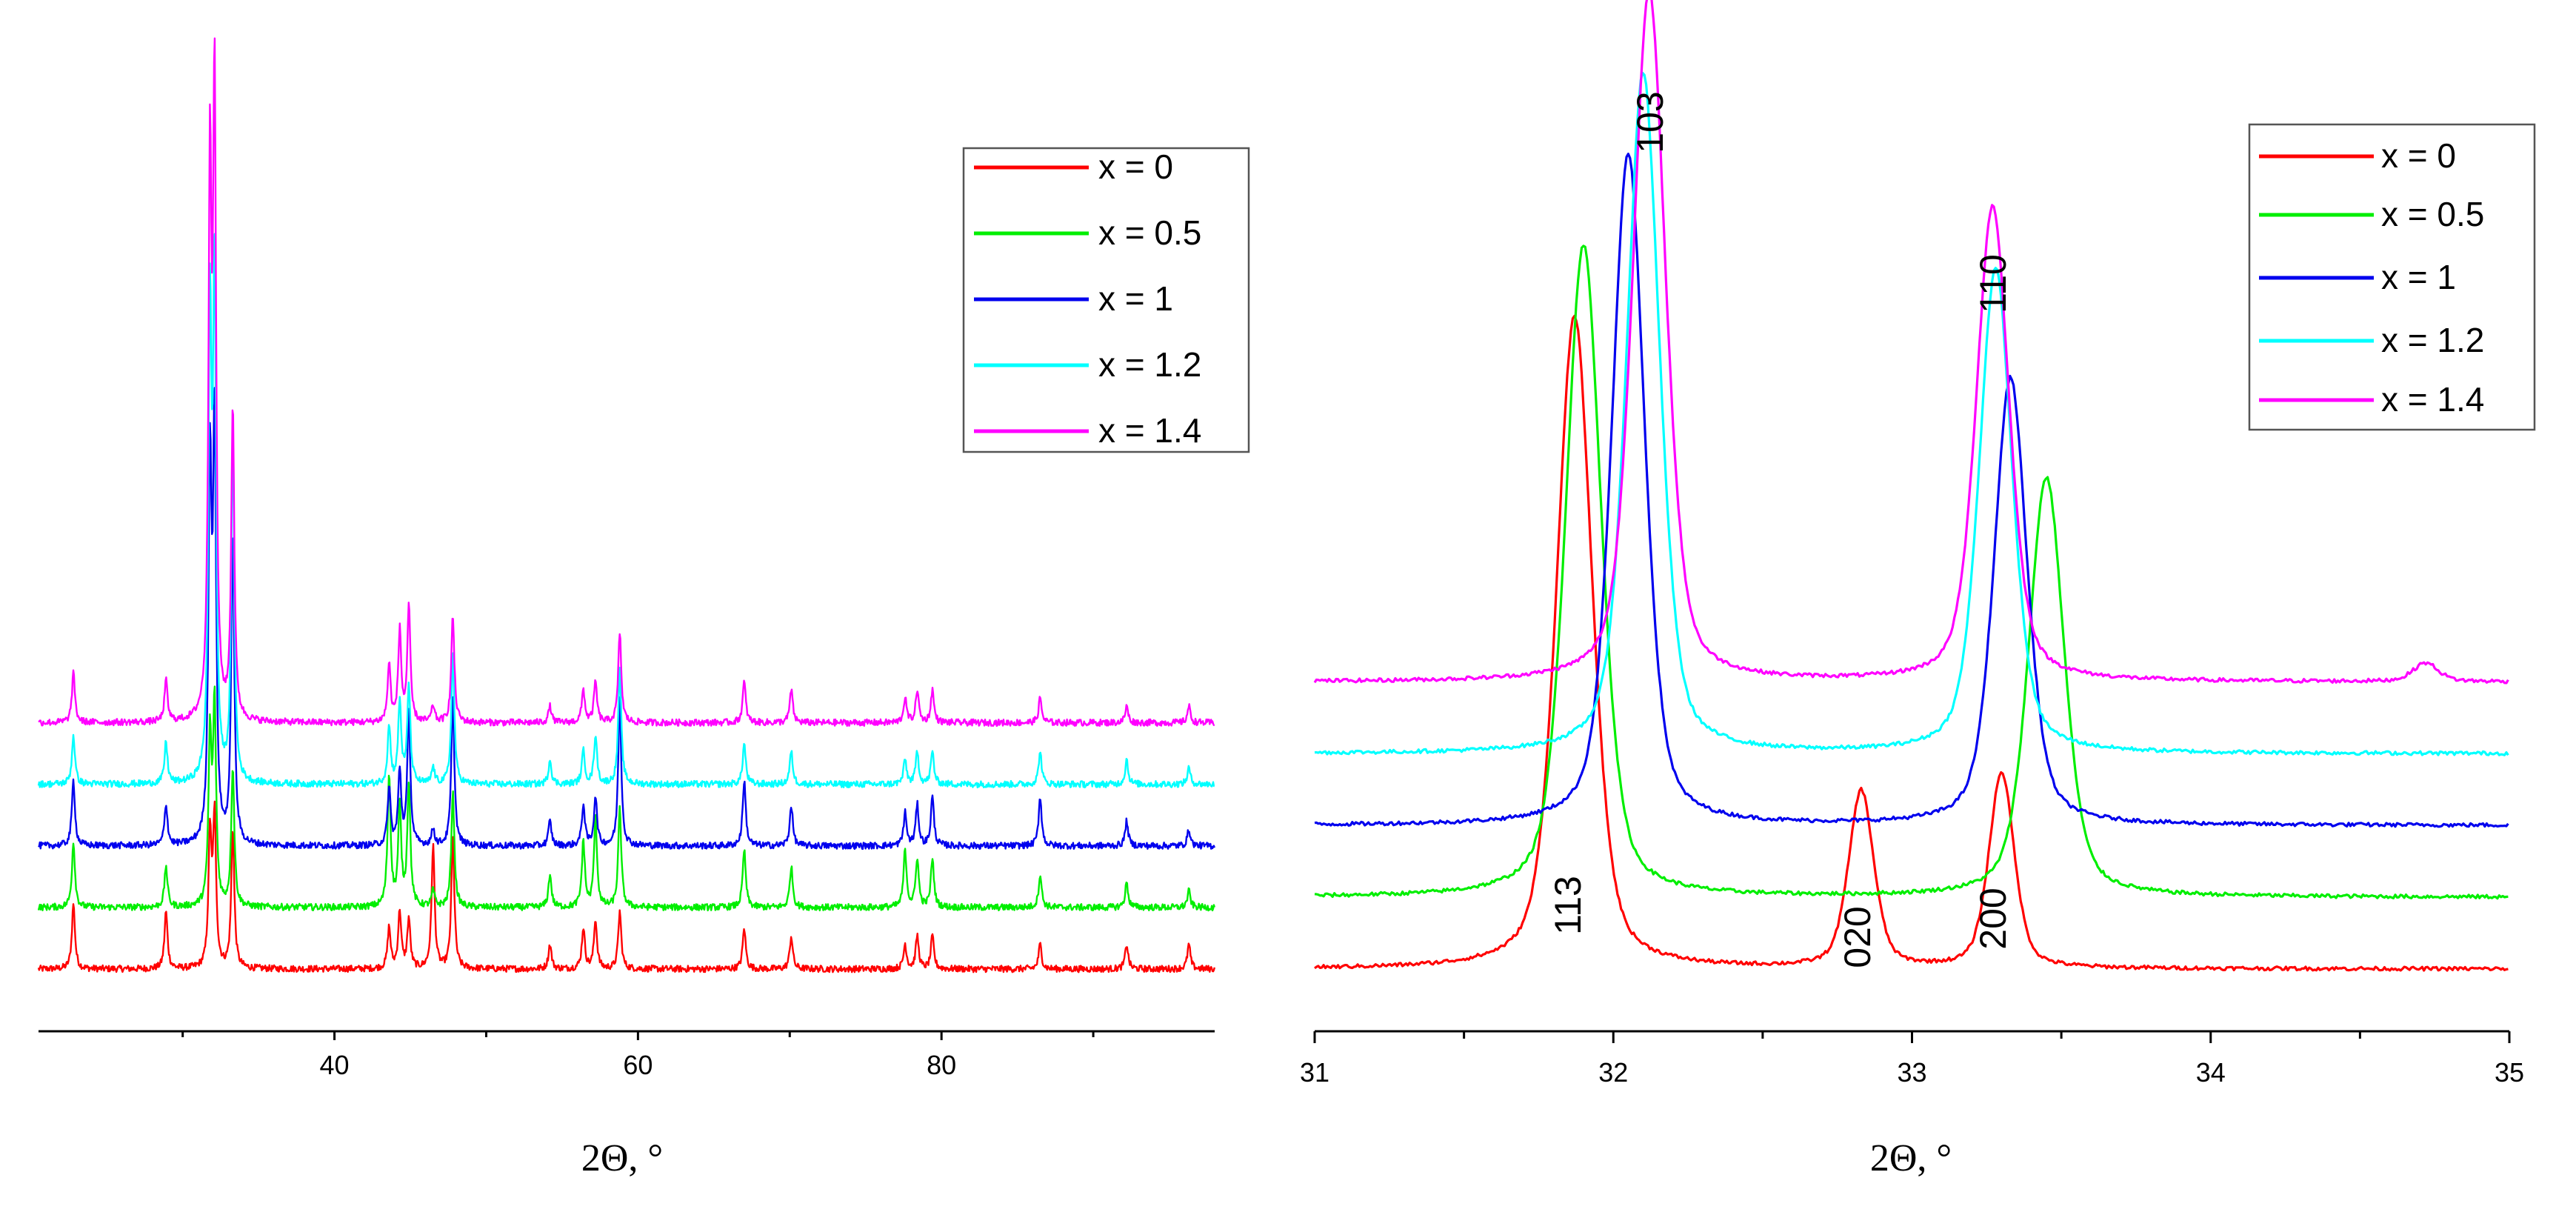  What do you see at coordinates (622, 1158) in the screenshot?
I see `left-x-axis-title: 2Θ, °` at bounding box center [622, 1158].